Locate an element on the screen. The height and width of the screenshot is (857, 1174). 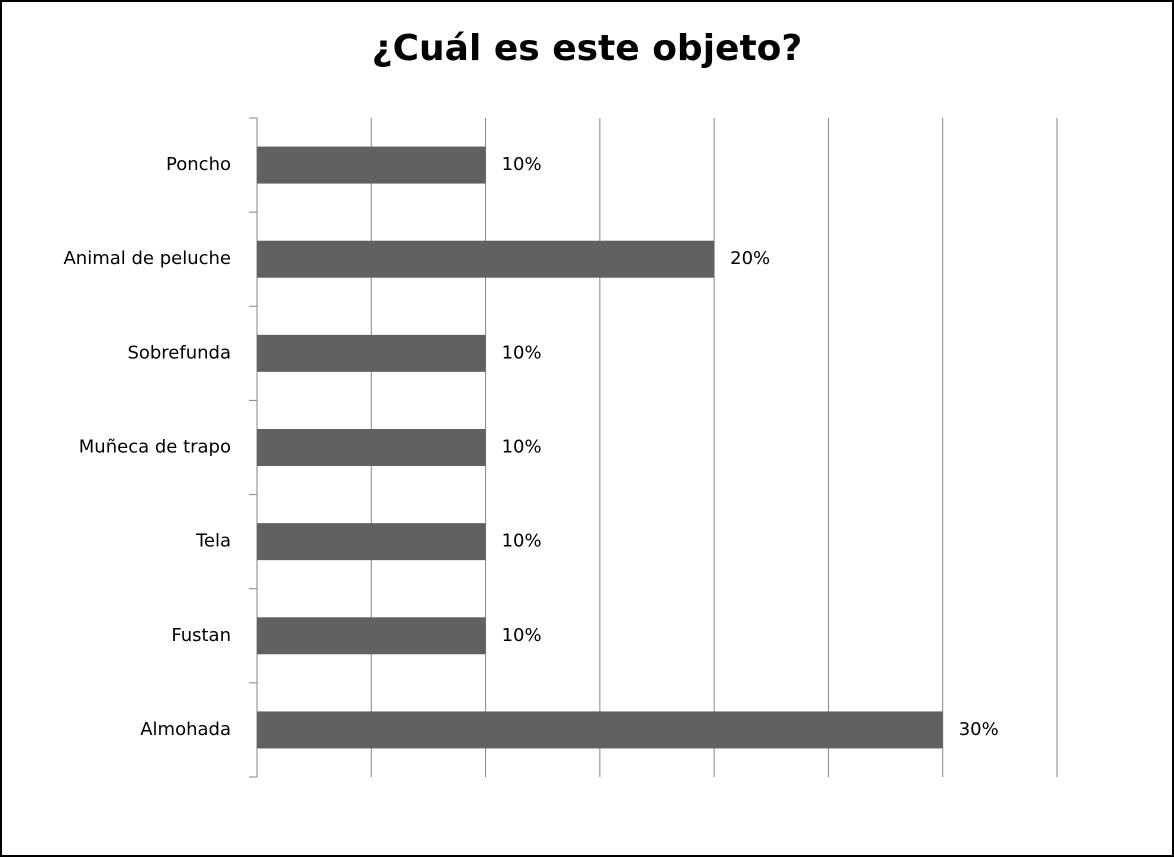
chart-title: ¿Cuál es este objeto? is located at coordinates (587, 48).